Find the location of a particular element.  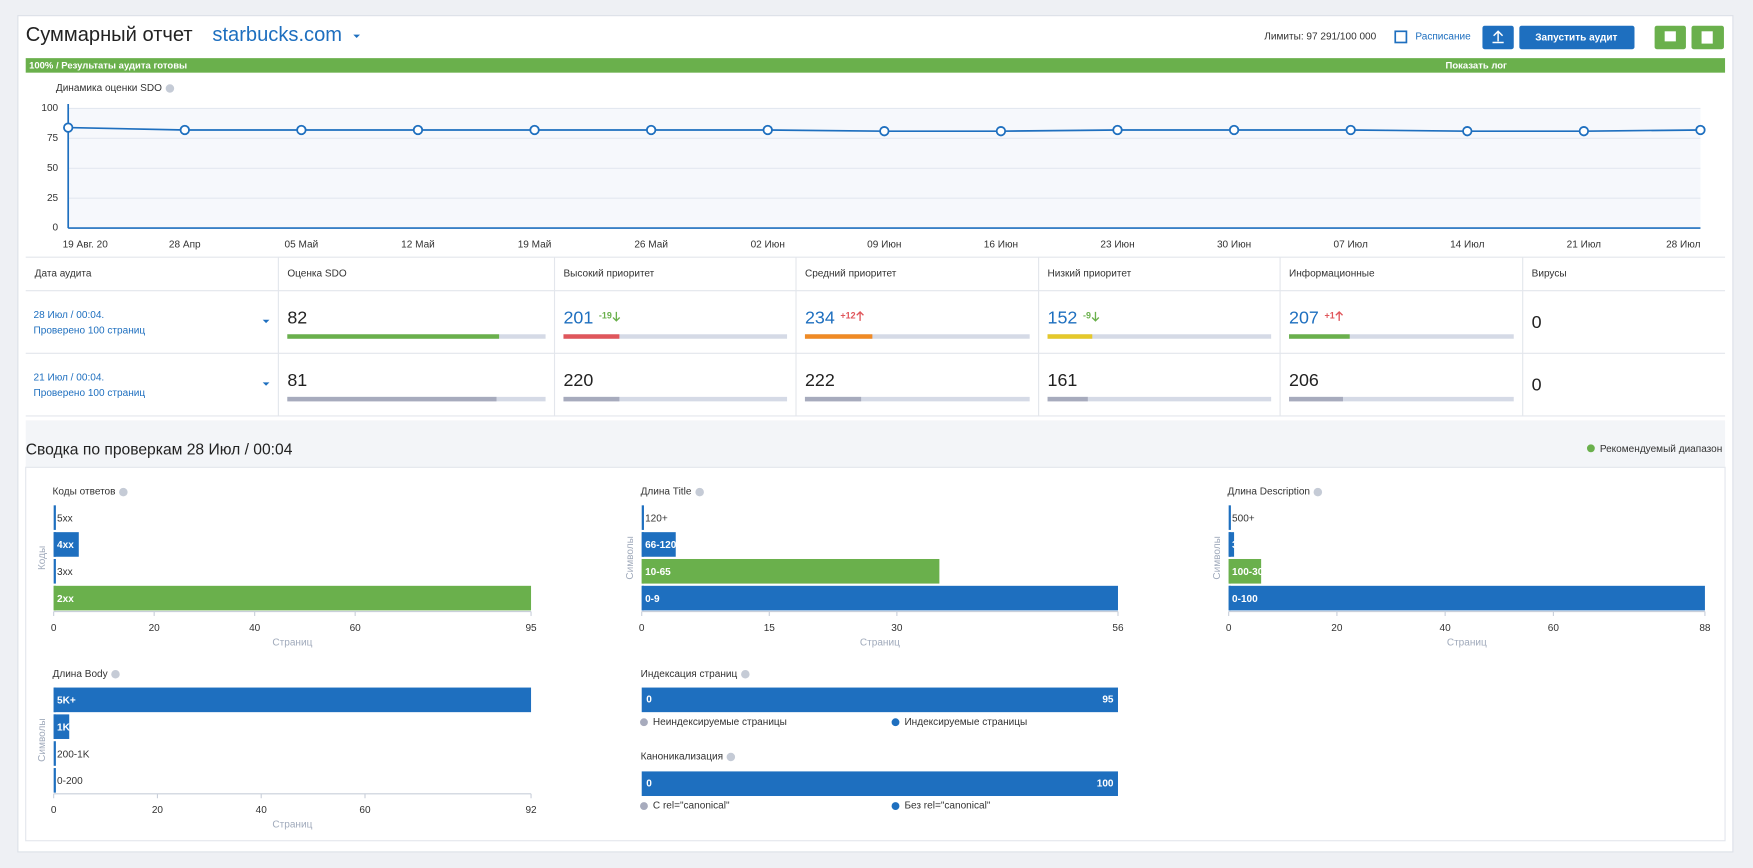

x-axis-label: Страниц is located at coordinates (292, 642).